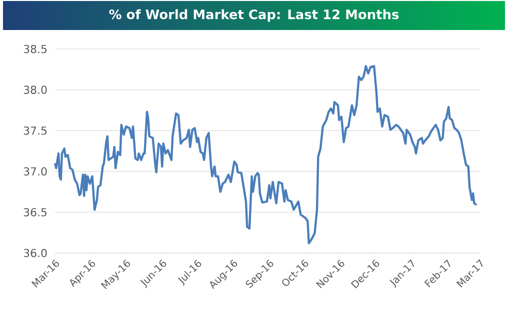 The width and height of the screenshot is (506, 314). Describe the element at coordinates (35, 49) in the screenshot. I see `y-tick-label: 38.5` at that location.